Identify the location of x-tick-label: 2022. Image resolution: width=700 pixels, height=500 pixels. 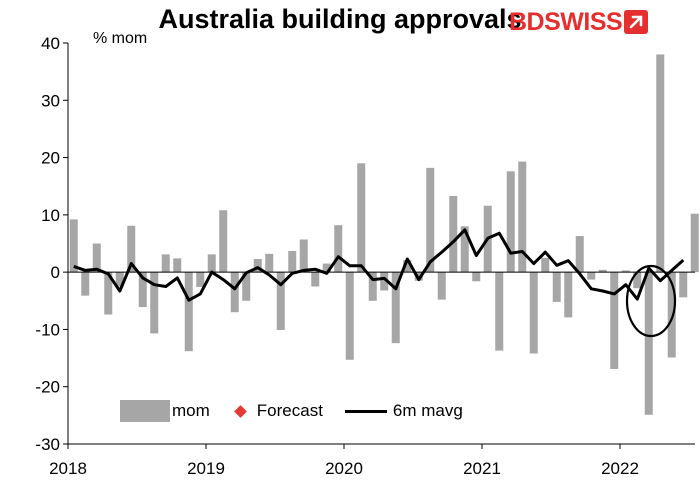
(620, 468).